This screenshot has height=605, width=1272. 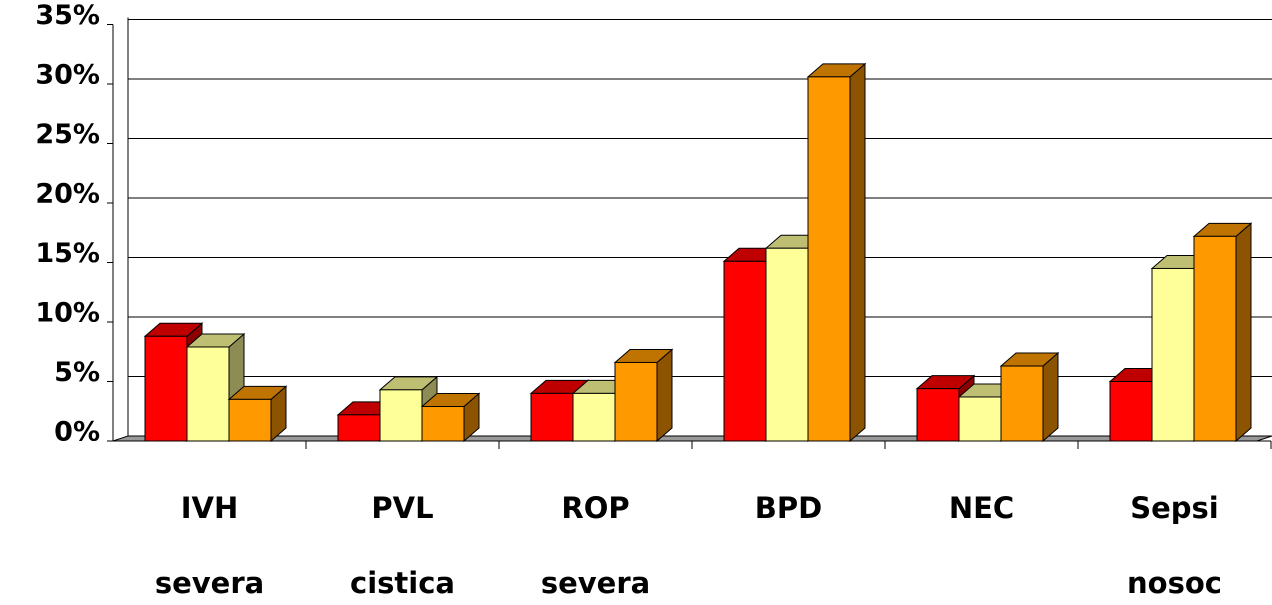 What do you see at coordinates (67, 253) in the screenshot?
I see `y-tick-label: 15%` at bounding box center [67, 253].